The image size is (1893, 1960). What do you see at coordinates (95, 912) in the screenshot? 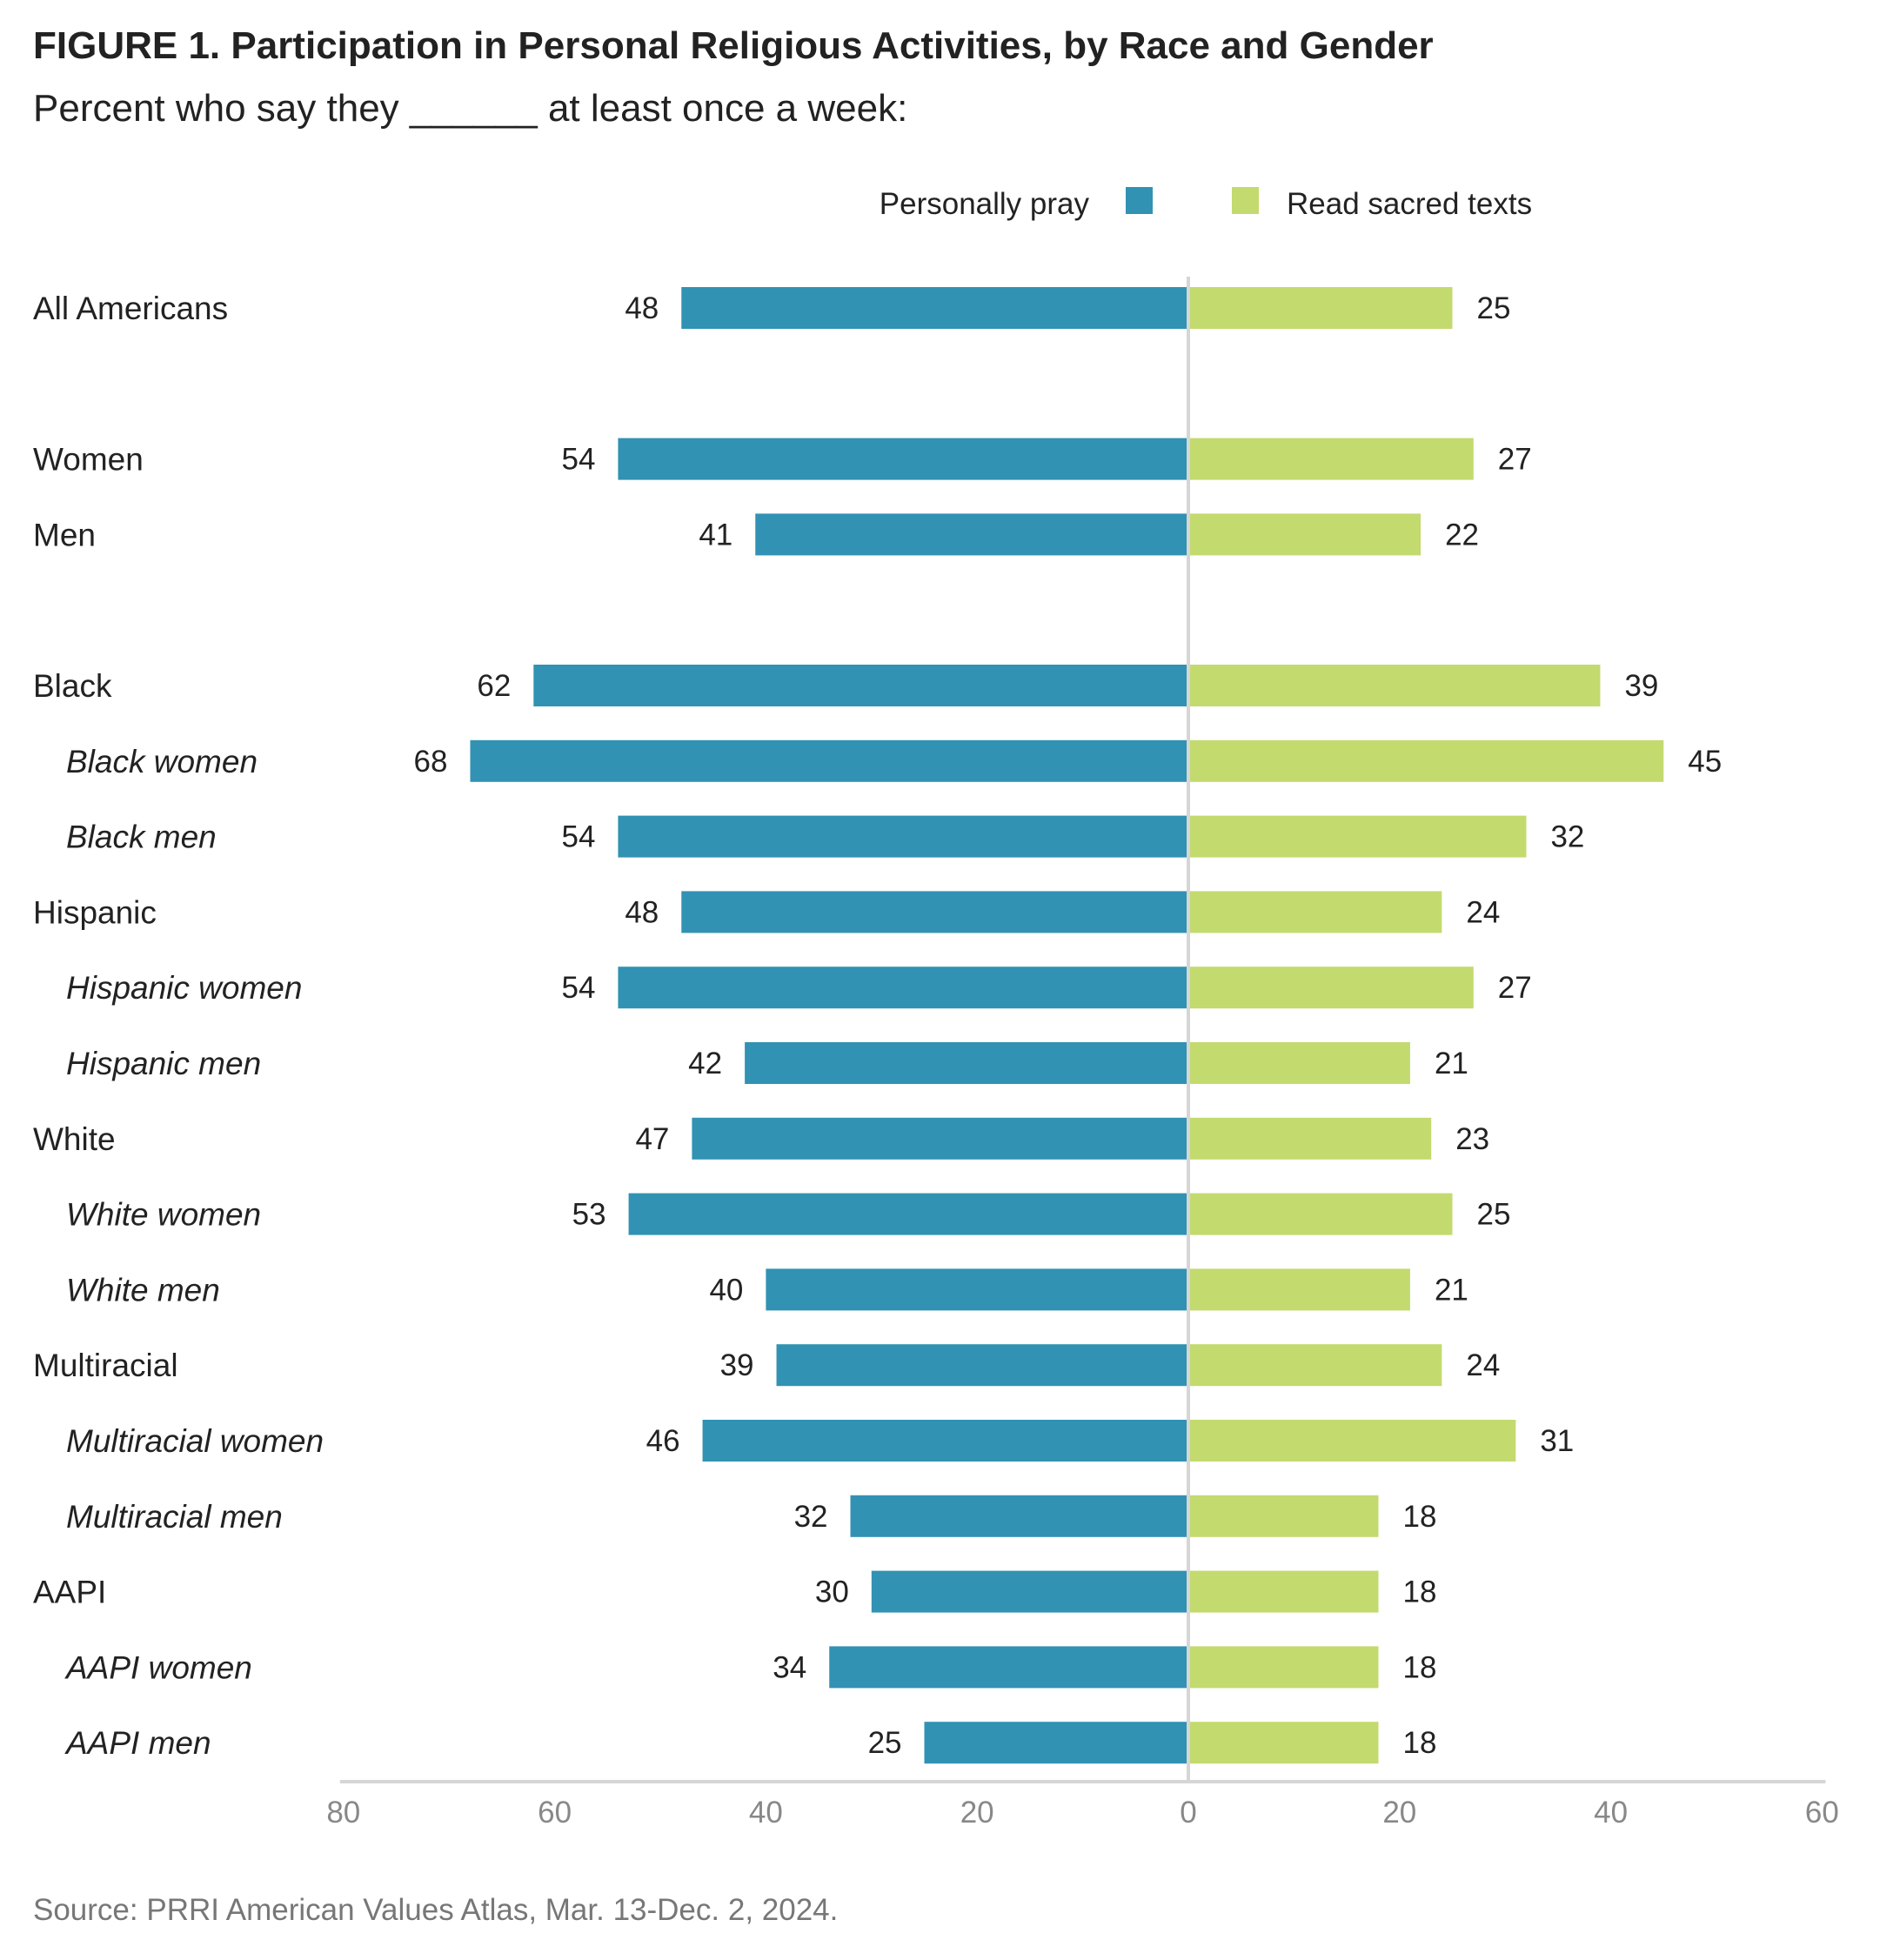
I see `category-label: Hispanic` at bounding box center [95, 912].